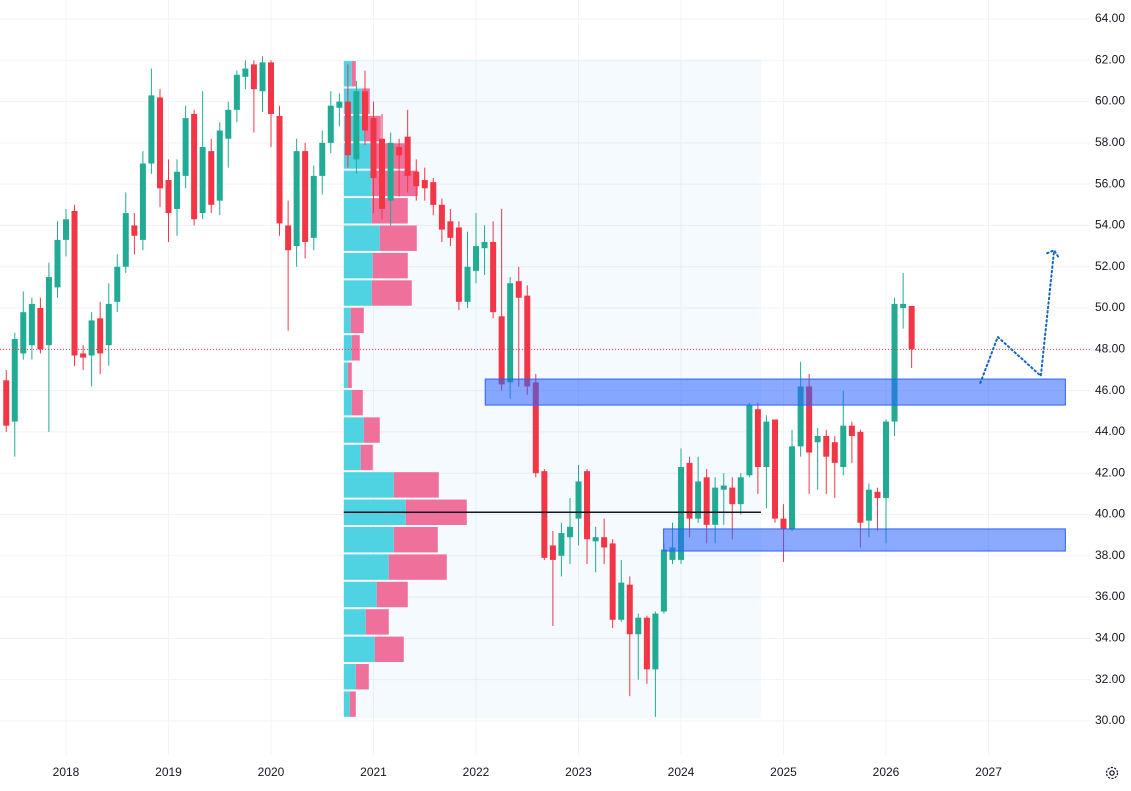  I want to click on x-tick-label: 2024, so click(681, 772).